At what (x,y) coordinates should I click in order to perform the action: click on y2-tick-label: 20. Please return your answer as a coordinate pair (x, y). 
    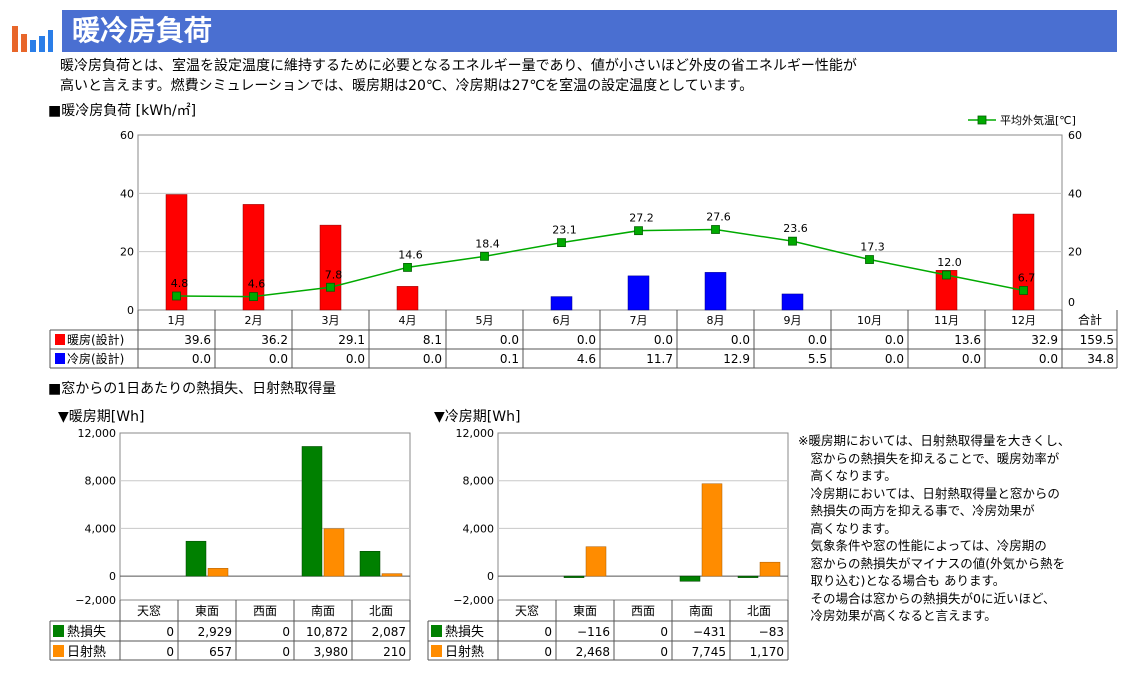
    Looking at the image, I should click on (1075, 252).